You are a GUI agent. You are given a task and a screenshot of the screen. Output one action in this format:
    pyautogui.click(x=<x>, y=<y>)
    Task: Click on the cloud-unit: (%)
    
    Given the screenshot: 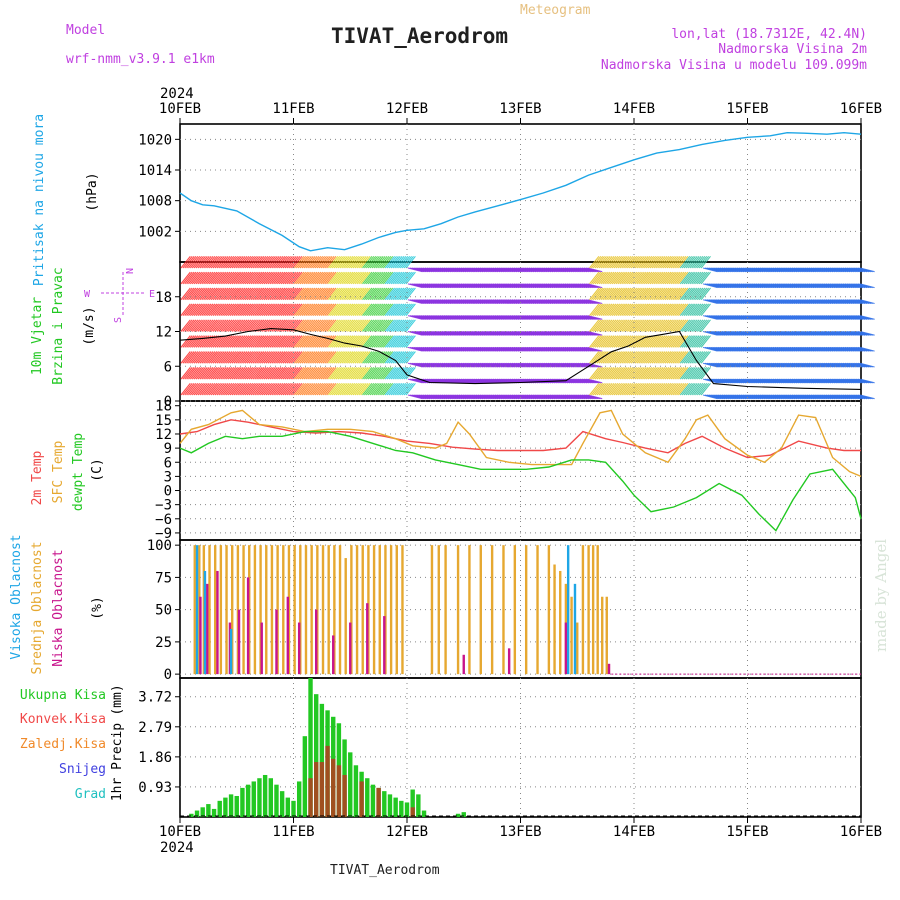 What is the action you would take?
    pyautogui.click(x=97, y=607)
    